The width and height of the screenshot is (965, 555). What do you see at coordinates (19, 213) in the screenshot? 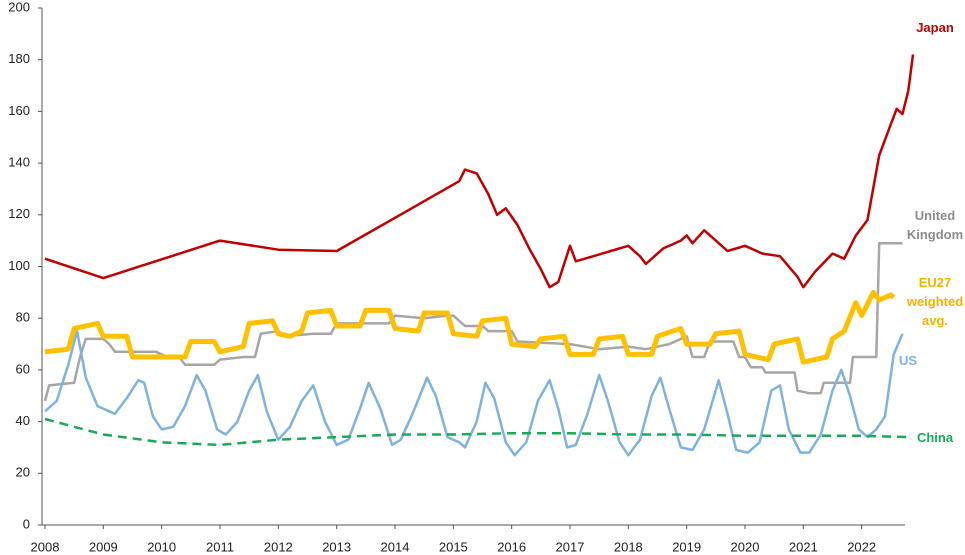
I see `y-tick-label: 120` at bounding box center [19, 213].